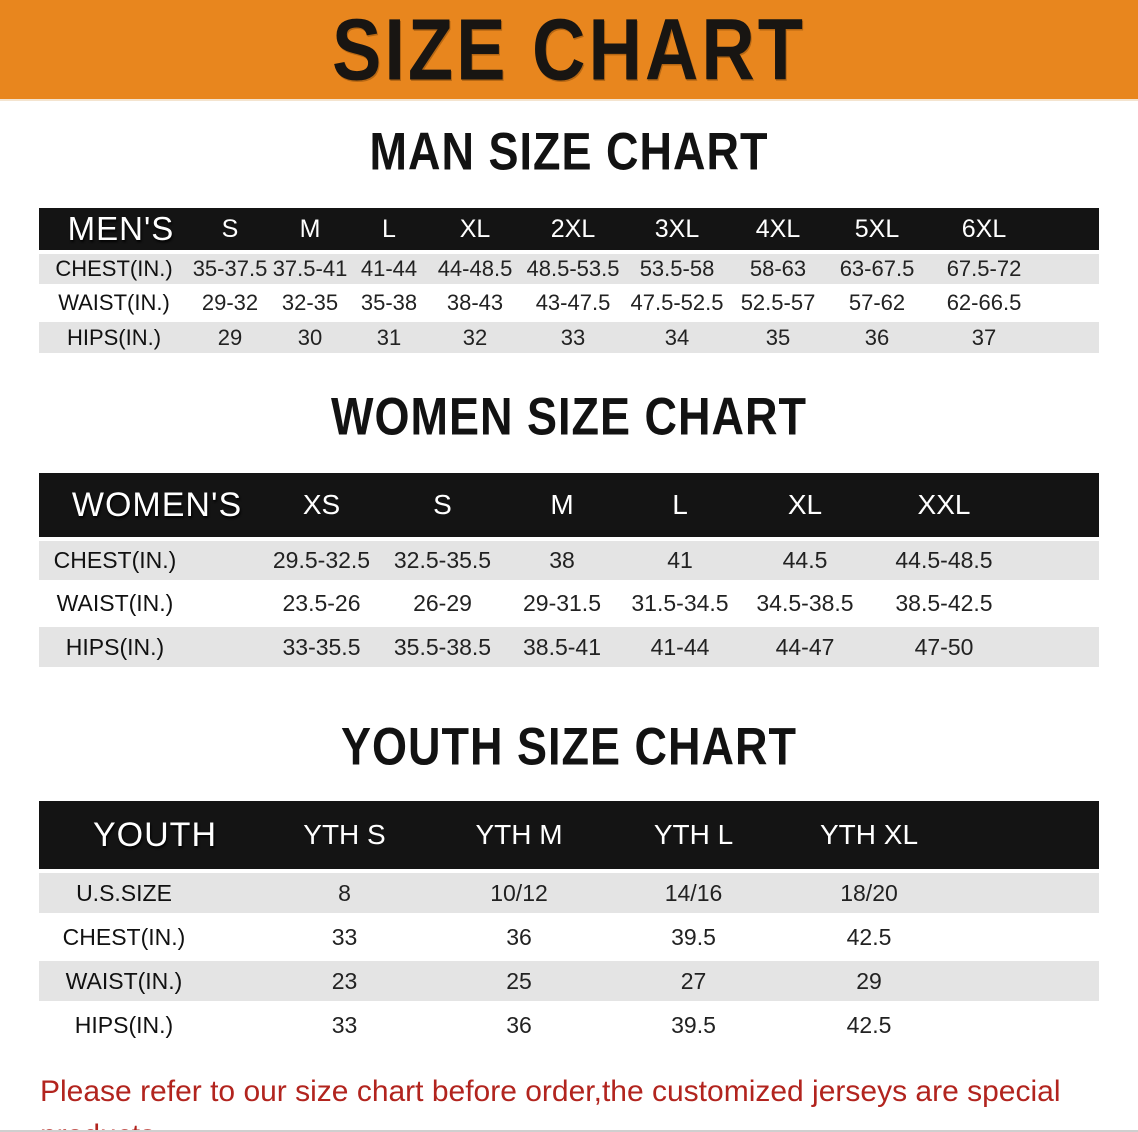 Image resolution: width=1138 pixels, height=1132 pixels. What do you see at coordinates (442, 560) in the screenshot?
I see `size-cell: 32.5-35.5` at bounding box center [442, 560].